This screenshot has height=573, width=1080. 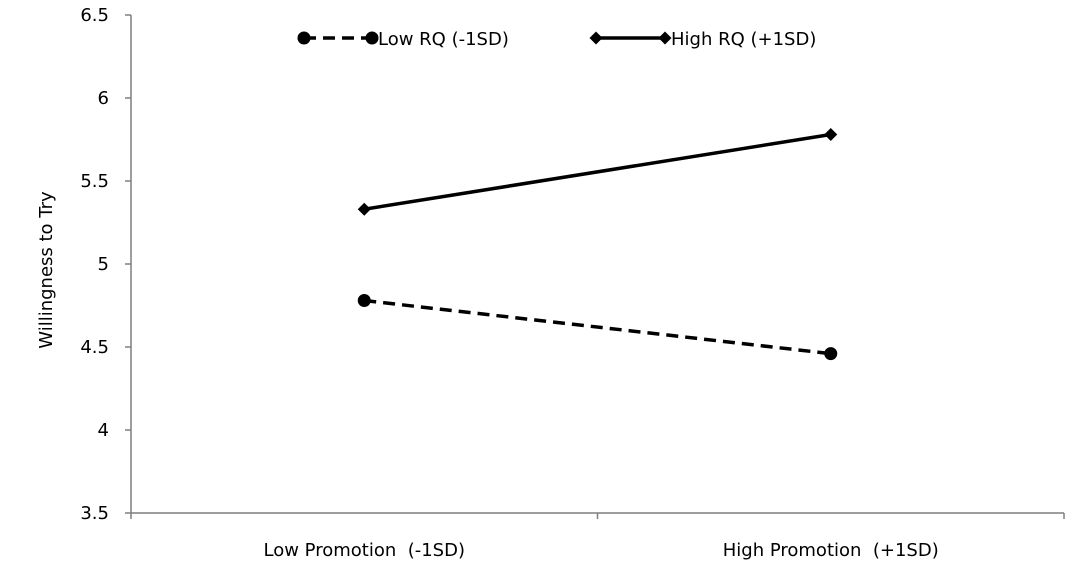 I want to click on y-tick-label: 5.5, so click(x=94, y=181).